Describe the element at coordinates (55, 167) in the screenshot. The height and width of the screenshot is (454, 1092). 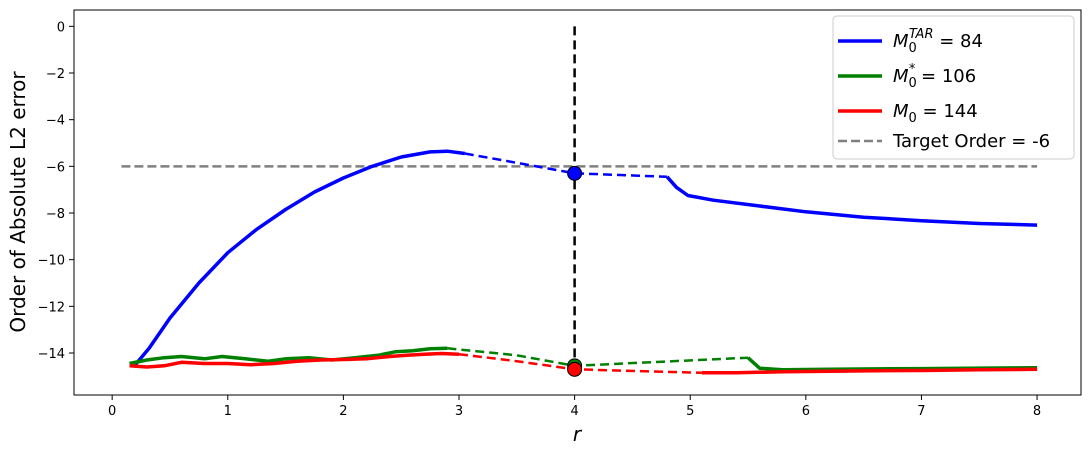
I see `y-tick-label: −6` at that location.